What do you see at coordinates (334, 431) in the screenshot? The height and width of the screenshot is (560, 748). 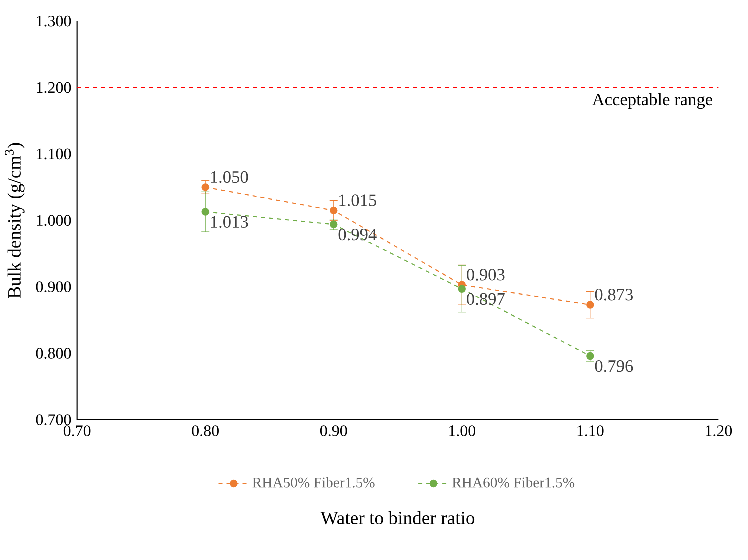 I see `x-tick-label: 0.90` at bounding box center [334, 431].